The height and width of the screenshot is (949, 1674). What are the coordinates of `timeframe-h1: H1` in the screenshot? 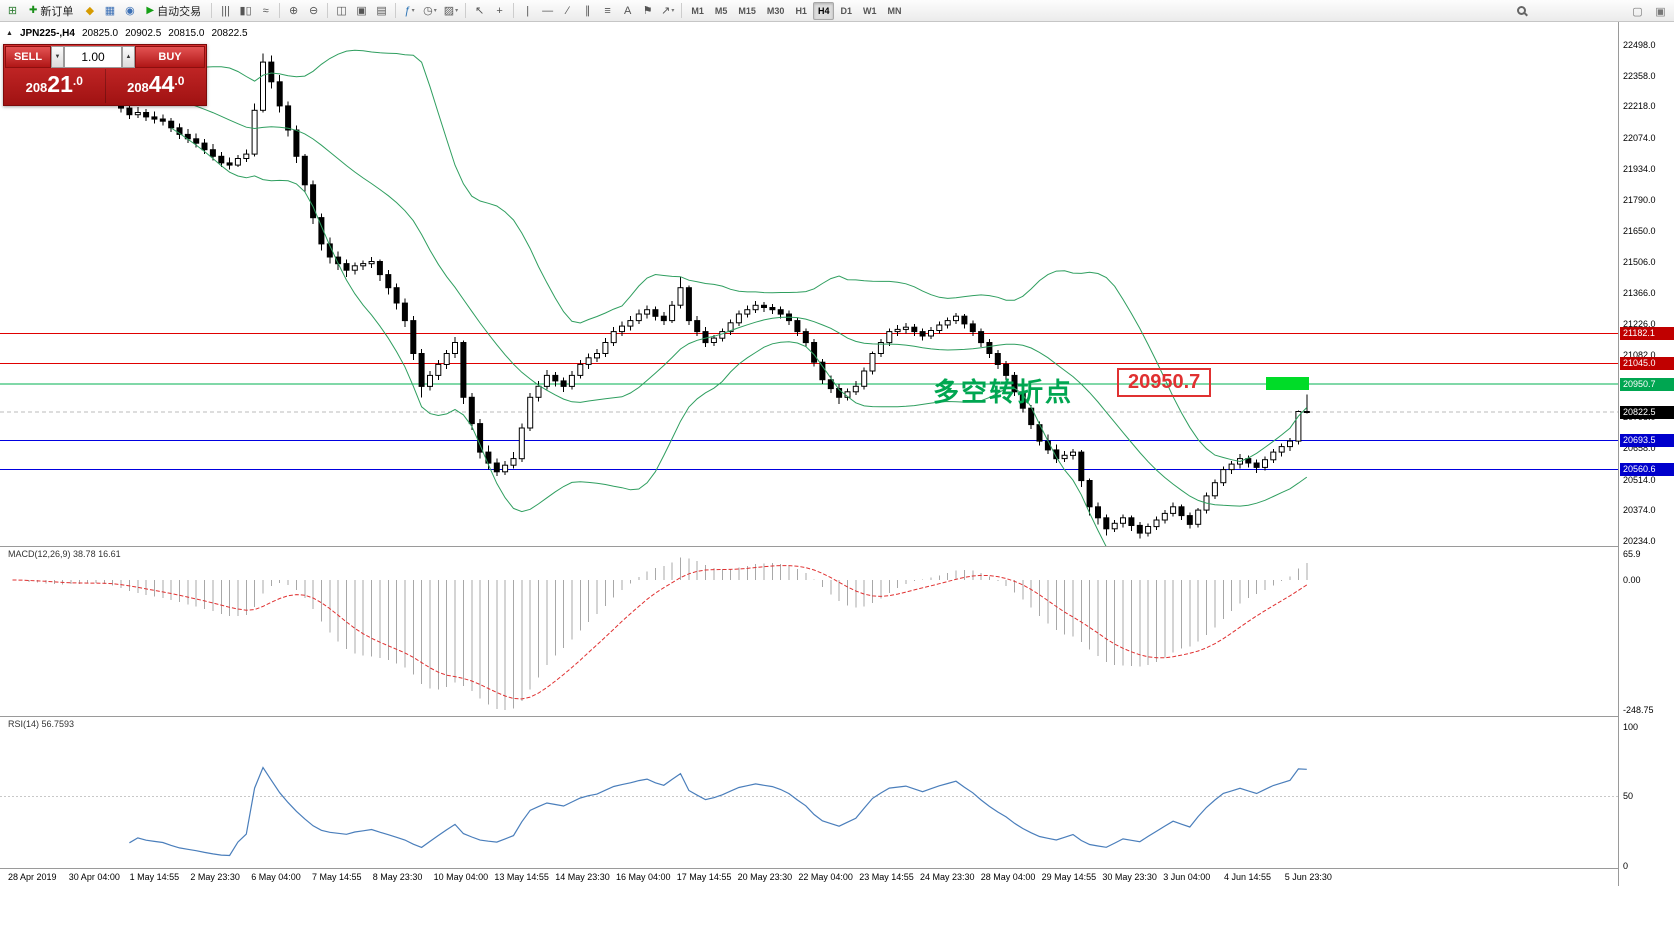 It's located at (801, 10).